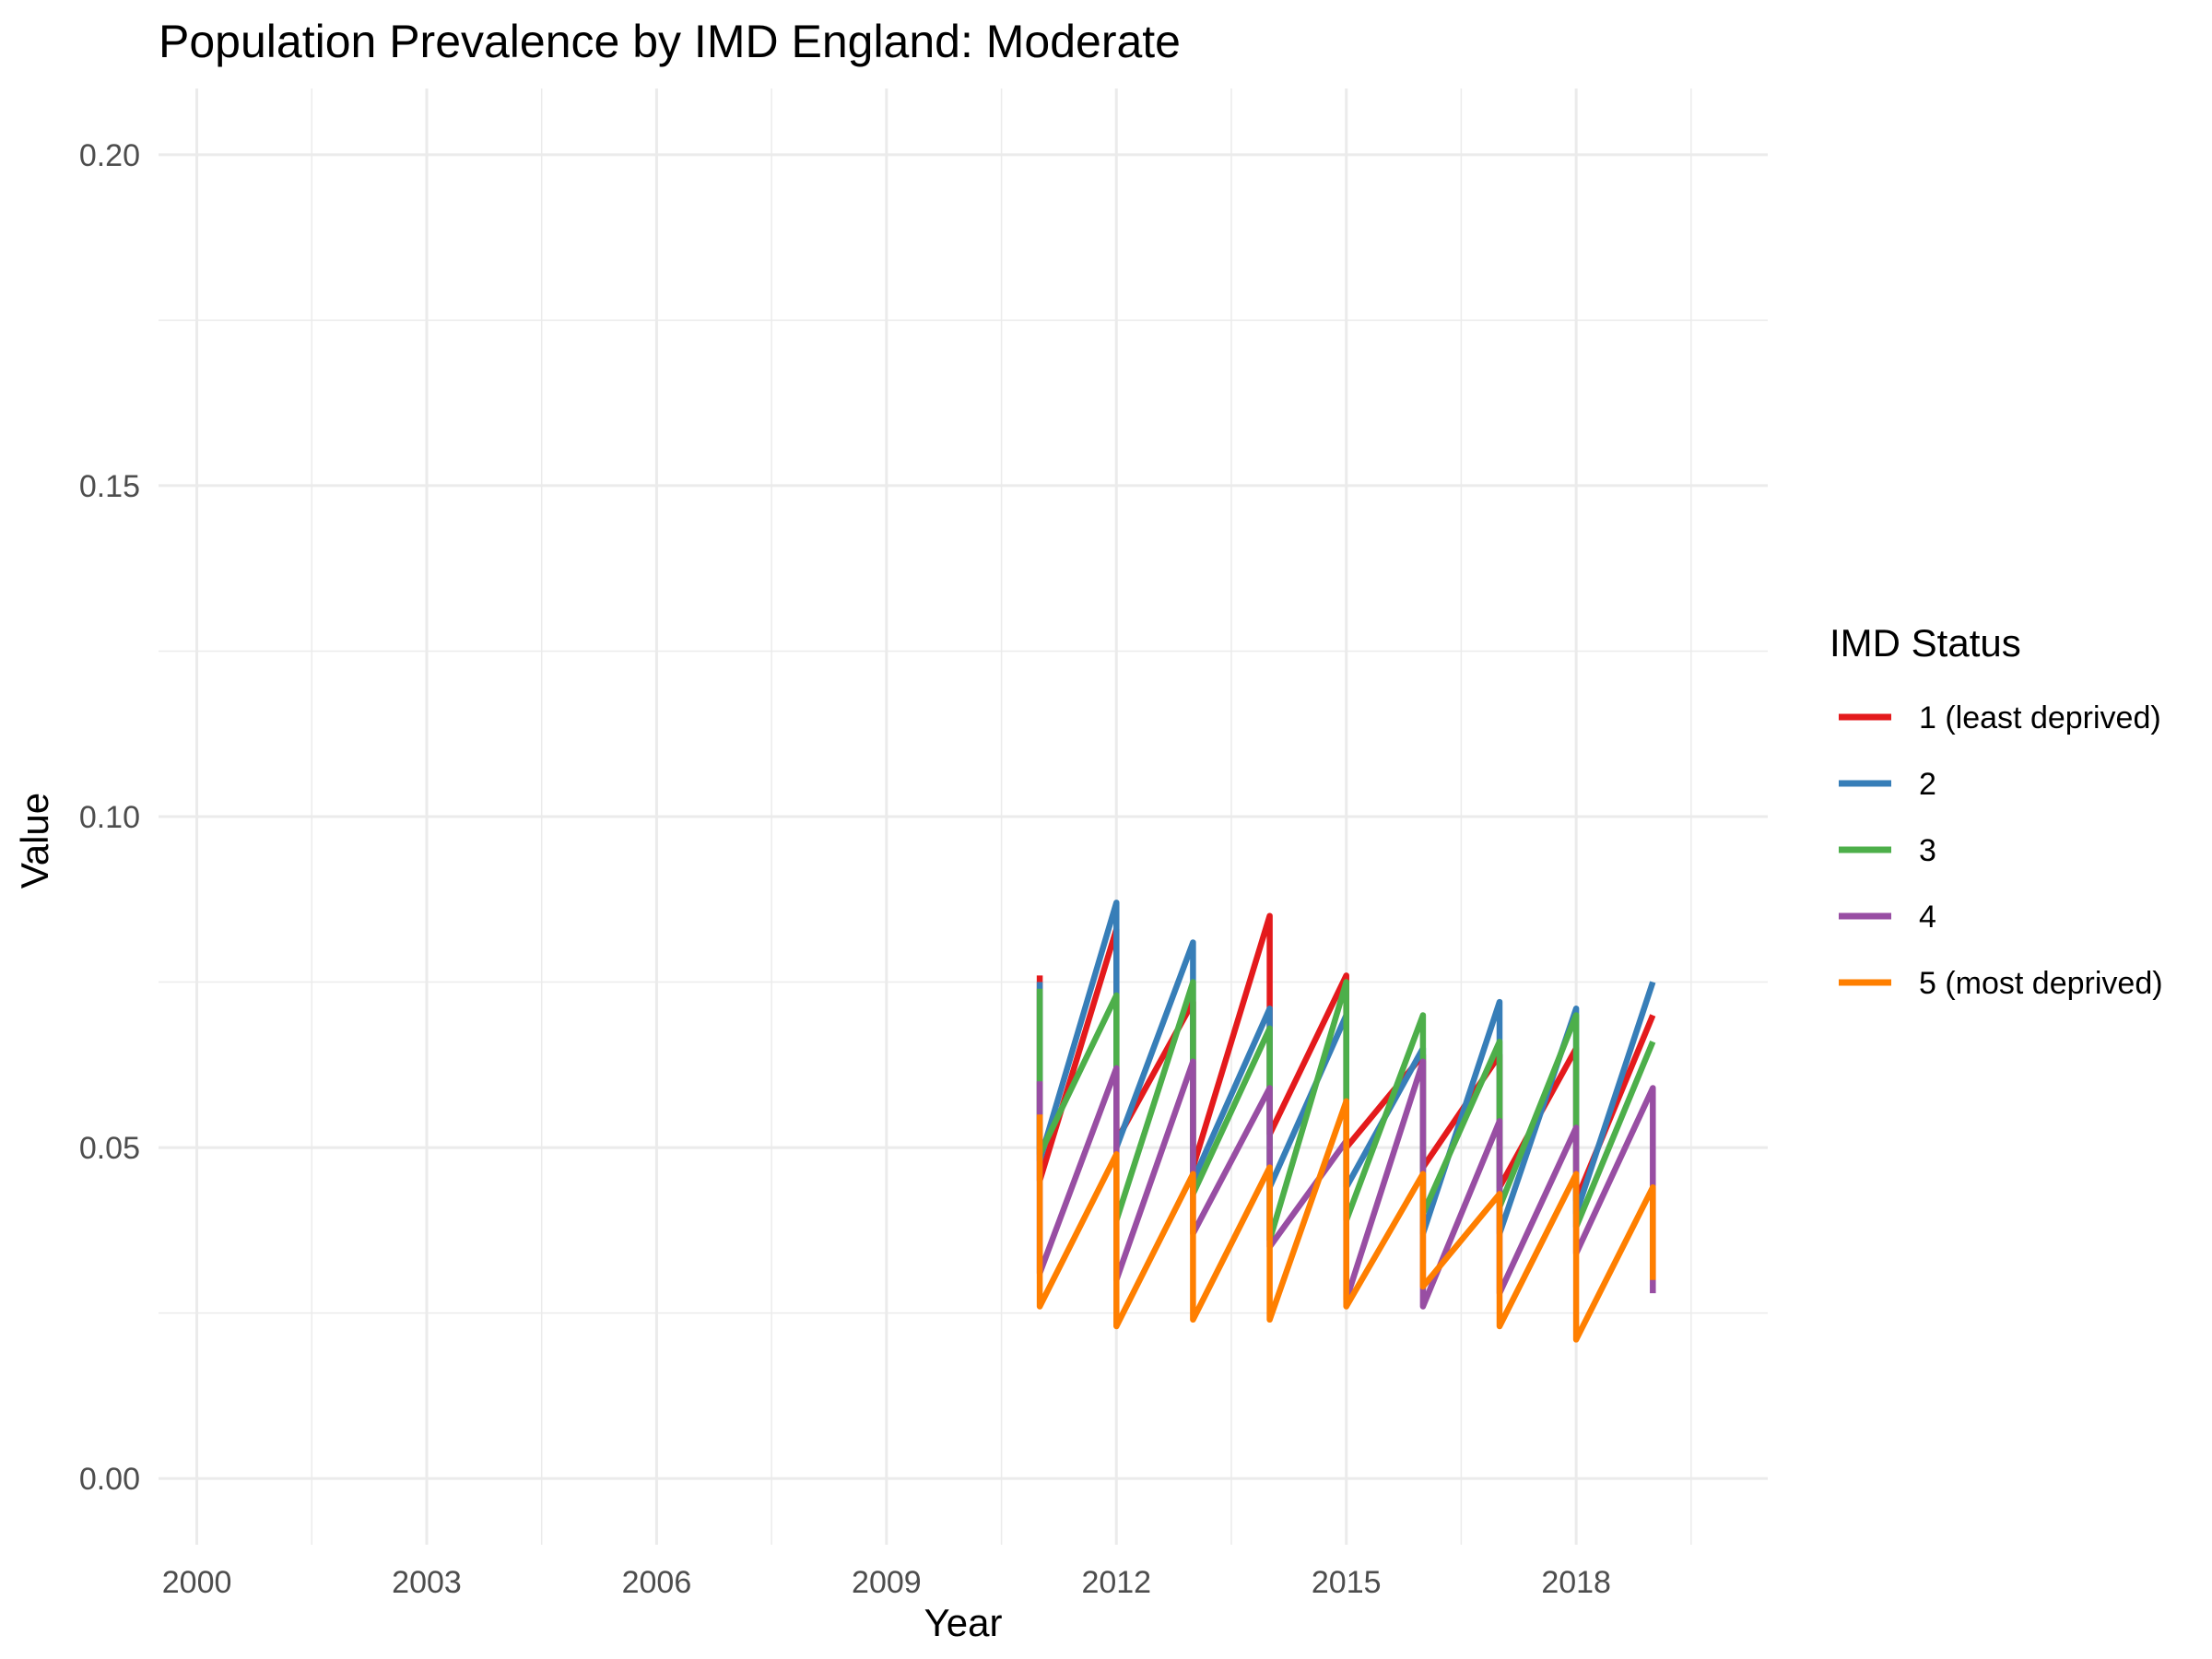 Image resolution: width=2212 pixels, height=1659 pixels. I want to click on y-tick-label: 0.00, so click(109, 1479).